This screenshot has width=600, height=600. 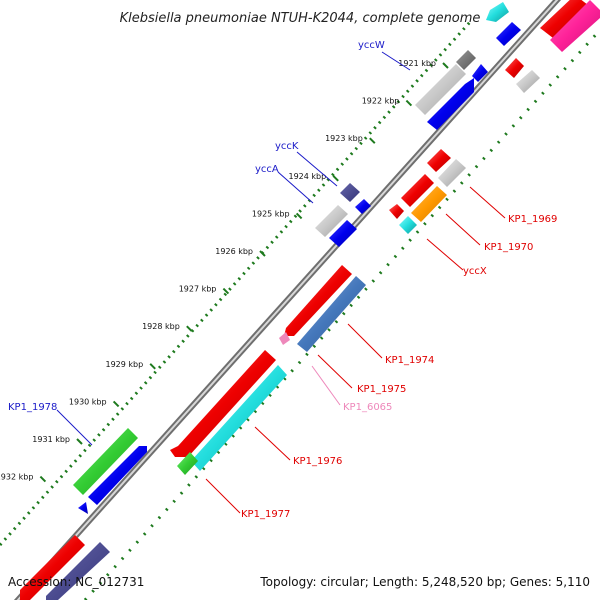 What do you see at coordinates (307, 176) in the screenshot?
I see `kbp-tick-label: 1924 kbp` at bounding box center [307, 176].